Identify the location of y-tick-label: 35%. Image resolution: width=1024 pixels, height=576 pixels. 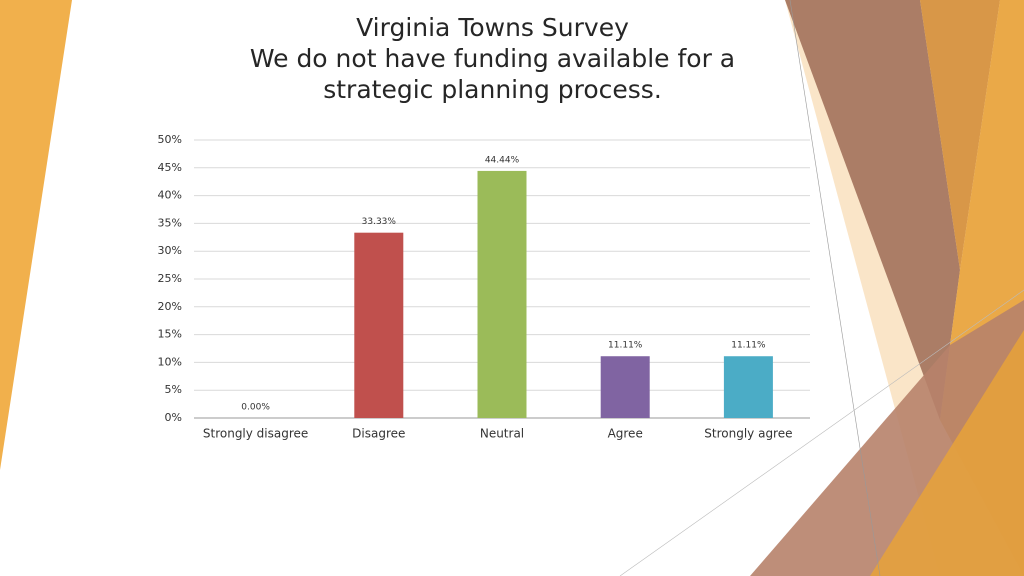
(170, 222).